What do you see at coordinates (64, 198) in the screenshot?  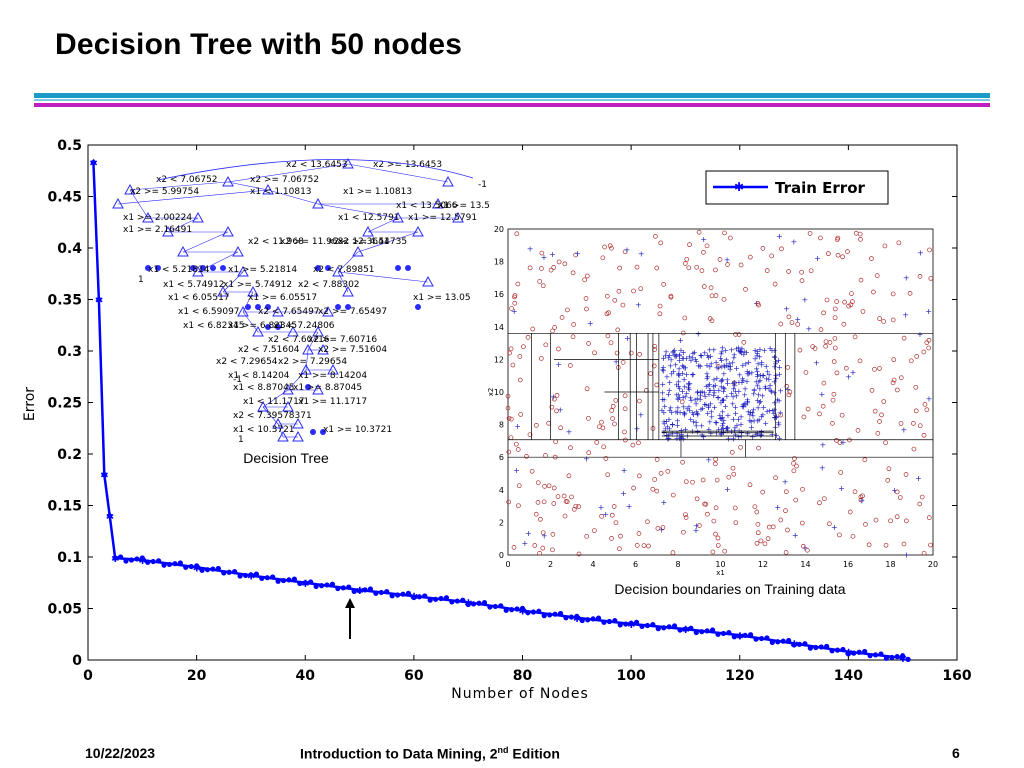 I see `y-tick-label: 0.45` at bounding box center [64, 198].